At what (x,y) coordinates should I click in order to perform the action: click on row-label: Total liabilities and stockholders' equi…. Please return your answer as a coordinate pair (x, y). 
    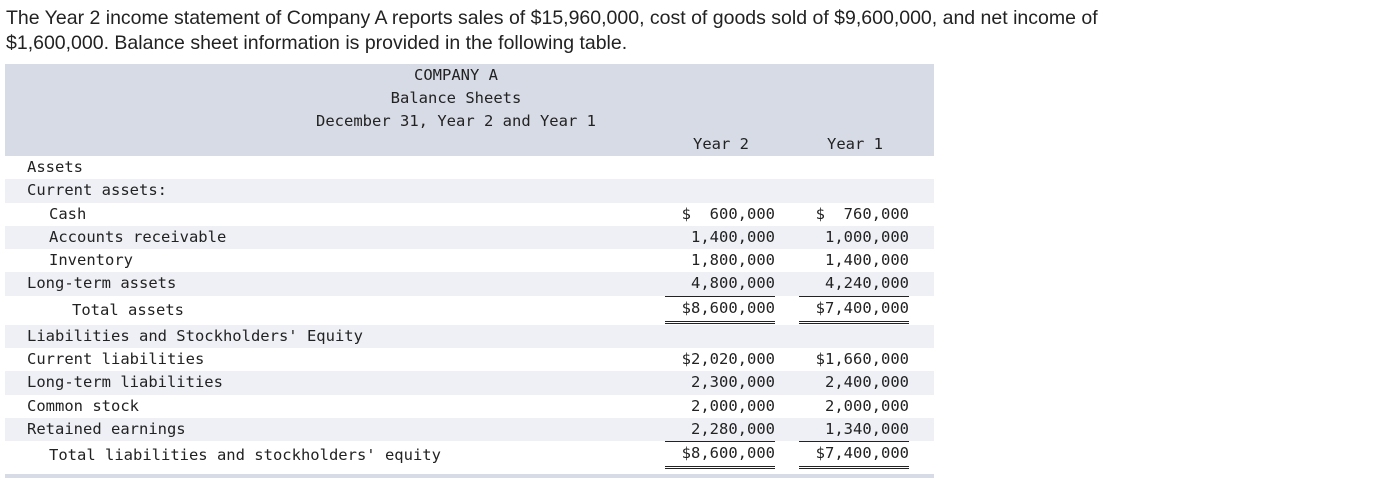
    Looking at the image, I should click on (245, 455).